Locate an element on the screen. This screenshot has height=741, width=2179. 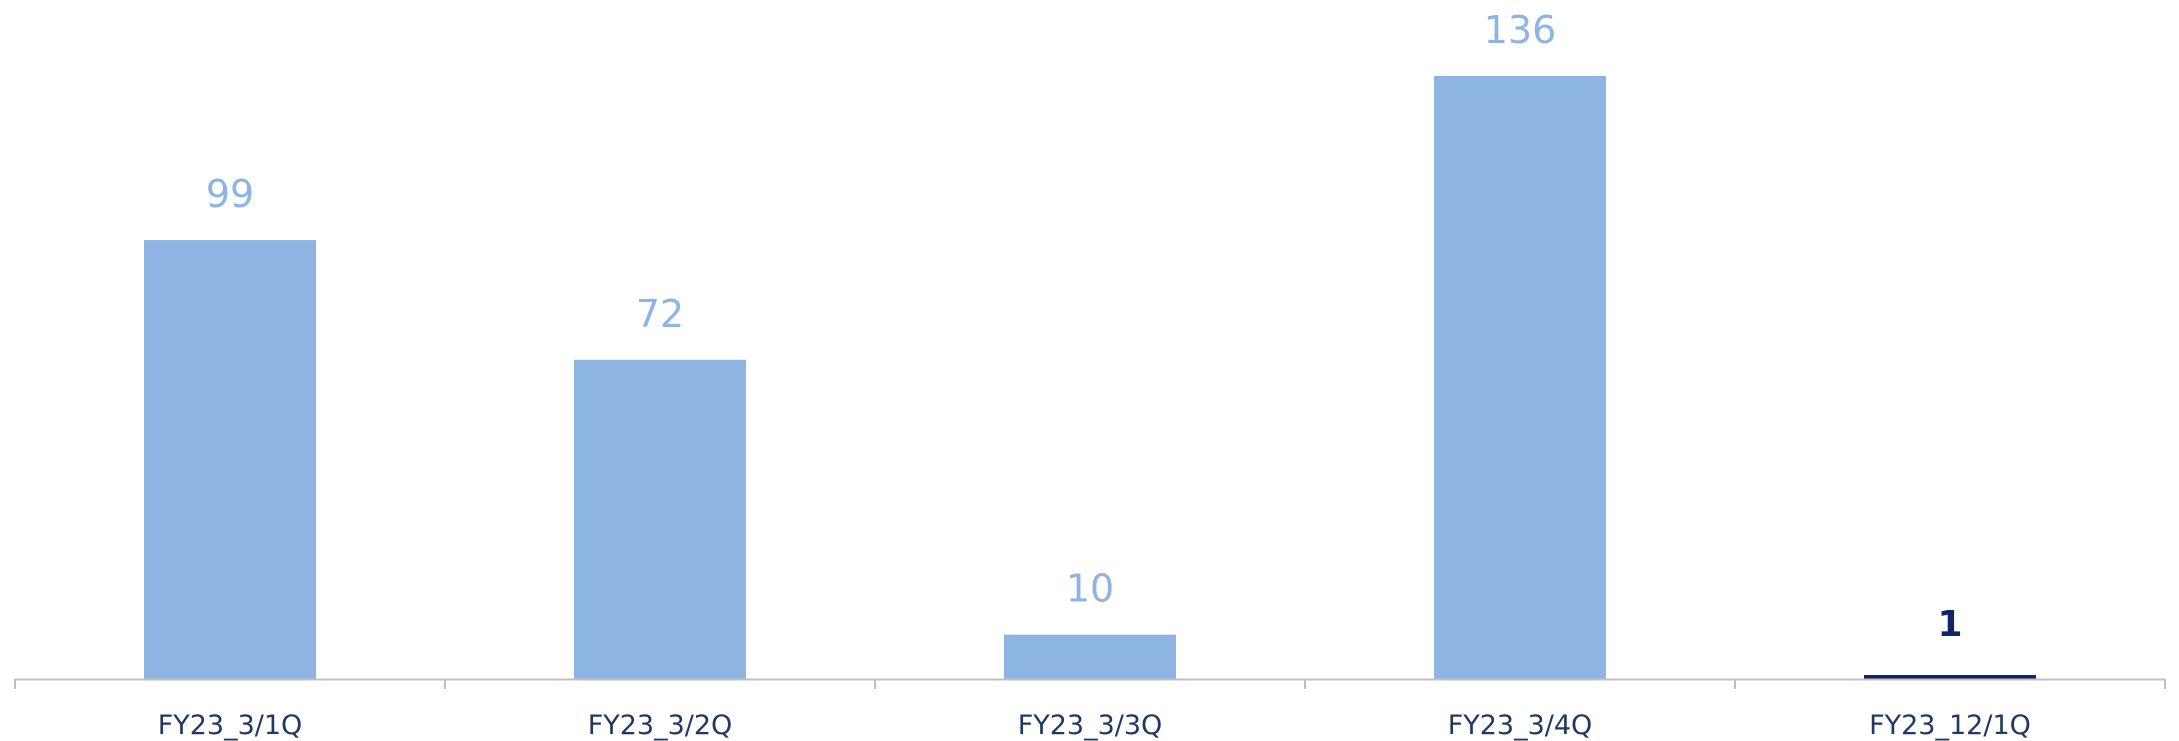
x-tick-label-3: FY23_3/3Q is located at coordinates (1090, 725).